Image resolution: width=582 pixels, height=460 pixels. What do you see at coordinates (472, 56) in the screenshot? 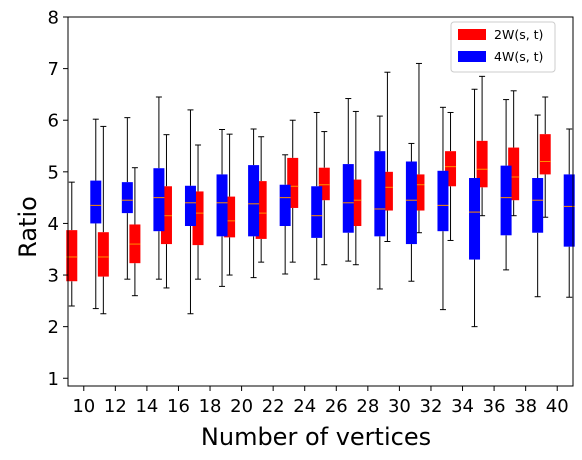
I see `legend-swatch-4w` at bounding box center [472, 56].